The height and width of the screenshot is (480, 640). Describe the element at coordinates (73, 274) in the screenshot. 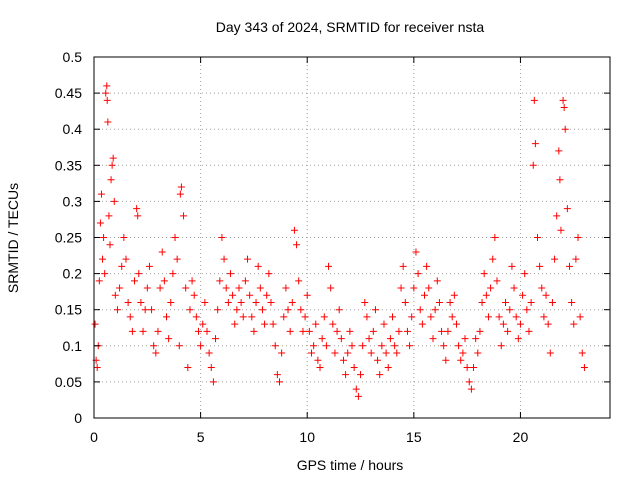

I see `y-tick-label: 0.2` at that location.